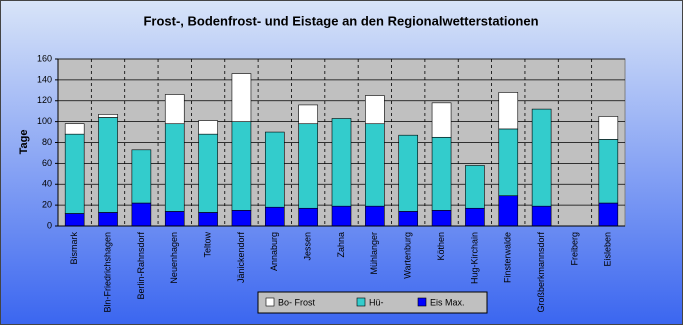 This screenshot has width=683, height=325. What do you see at coordinates (474, 258) in the screenshot?
I see `x-tick-label: Hug-Kirchain` at bounding box center [474, 258].